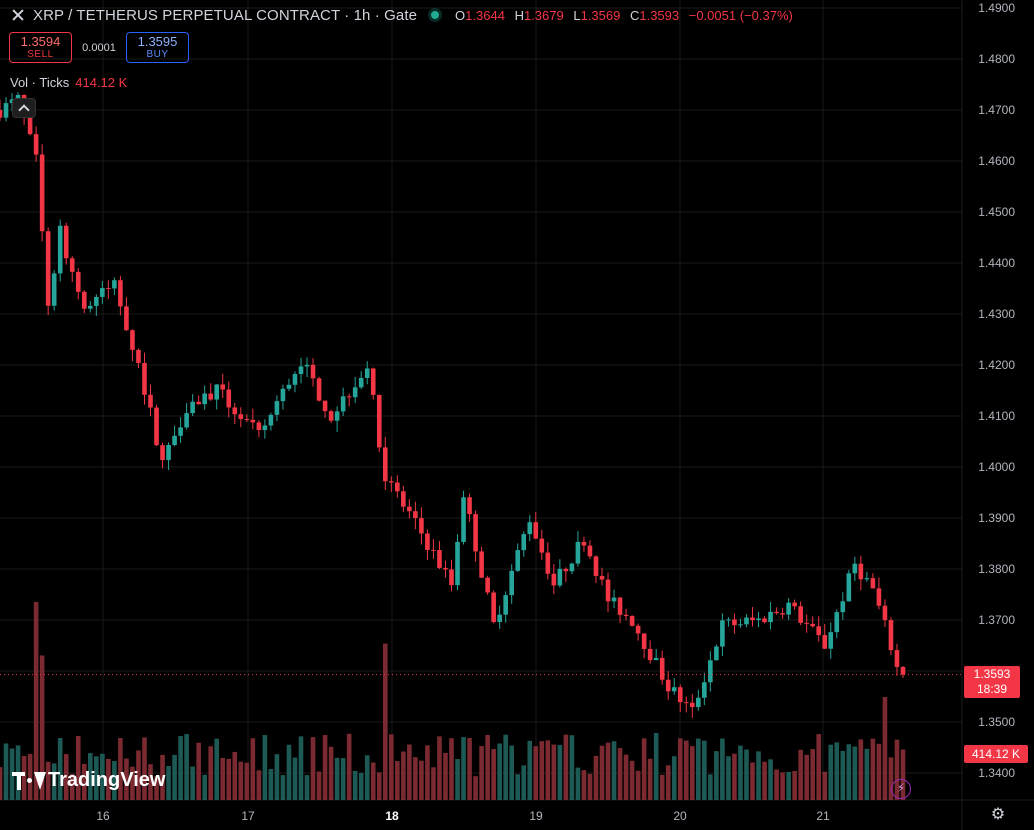 The image size is (1034, 830). I want to click on tradingview-logo-icon, so click(29, 780).